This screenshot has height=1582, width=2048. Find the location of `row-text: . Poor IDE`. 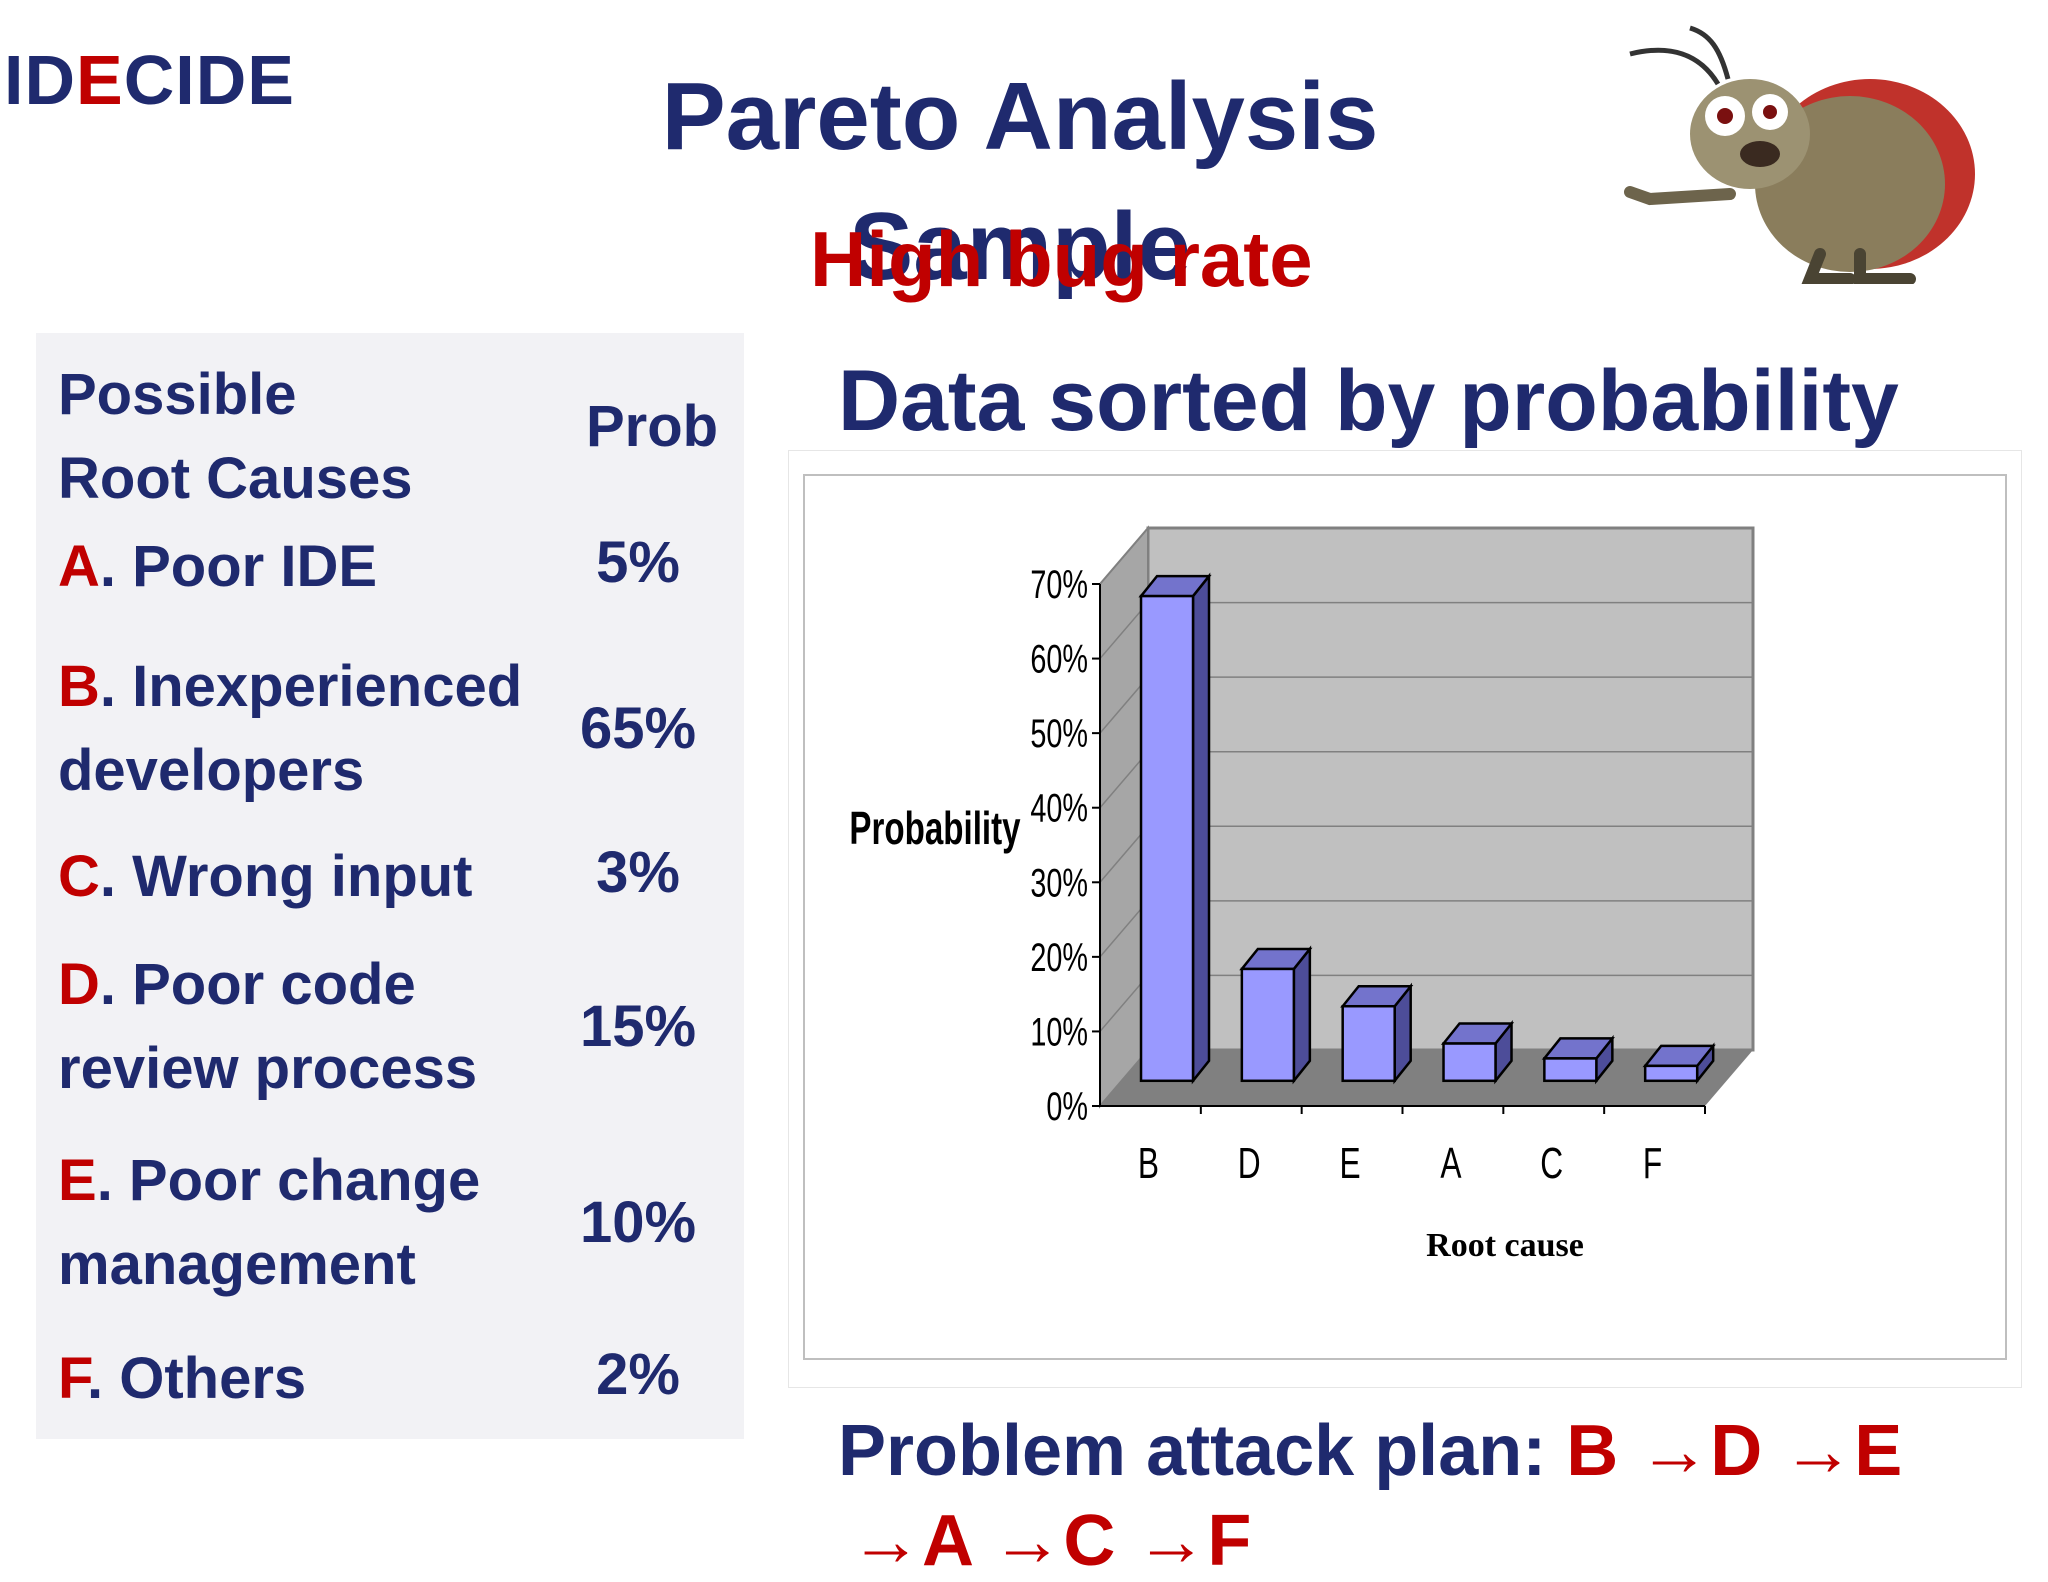

row-text: . Poor IDE is located at coordinates (238, 566).